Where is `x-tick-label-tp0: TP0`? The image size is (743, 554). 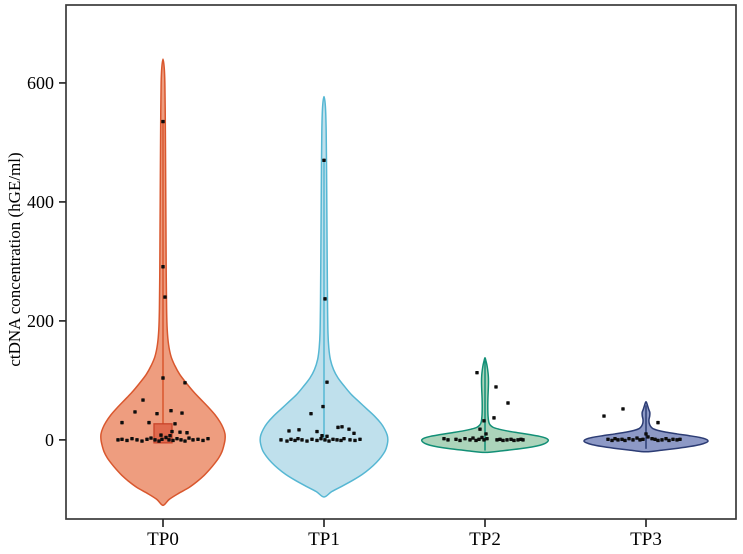 x-tick-label-tp0: TP0 is located at coordinates (163, 539).